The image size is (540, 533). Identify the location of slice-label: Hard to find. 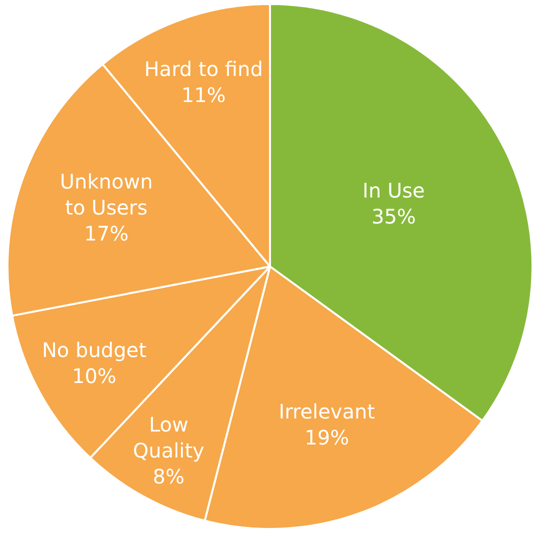
(203, 69).